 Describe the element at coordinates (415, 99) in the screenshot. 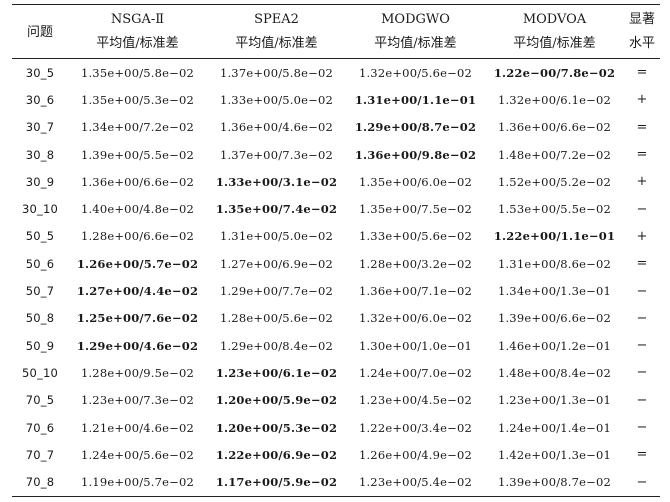

I see `mean-std-cell: 1.31e+00/1.1e−01` at that location.